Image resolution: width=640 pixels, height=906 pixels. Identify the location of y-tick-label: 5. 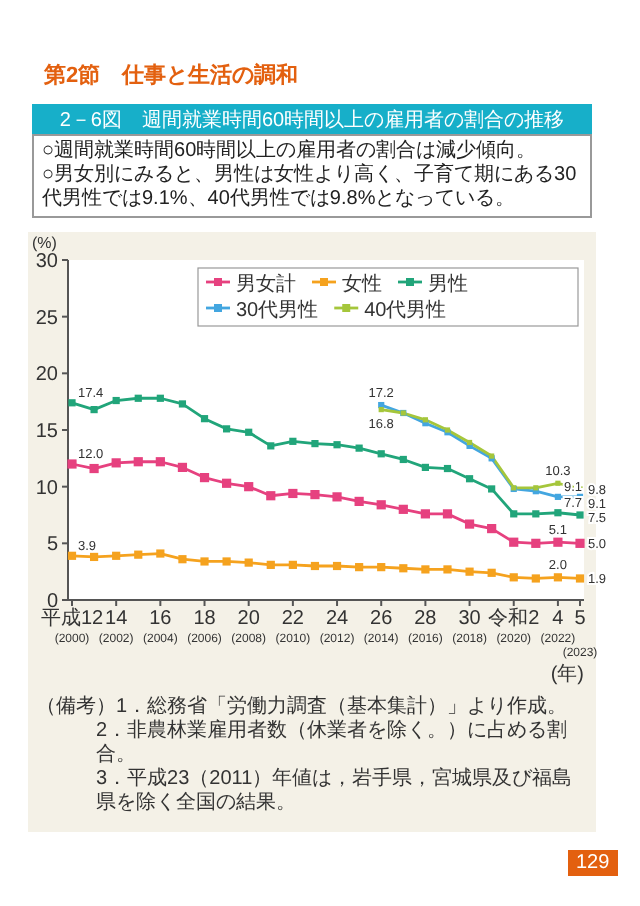
(52, 545).